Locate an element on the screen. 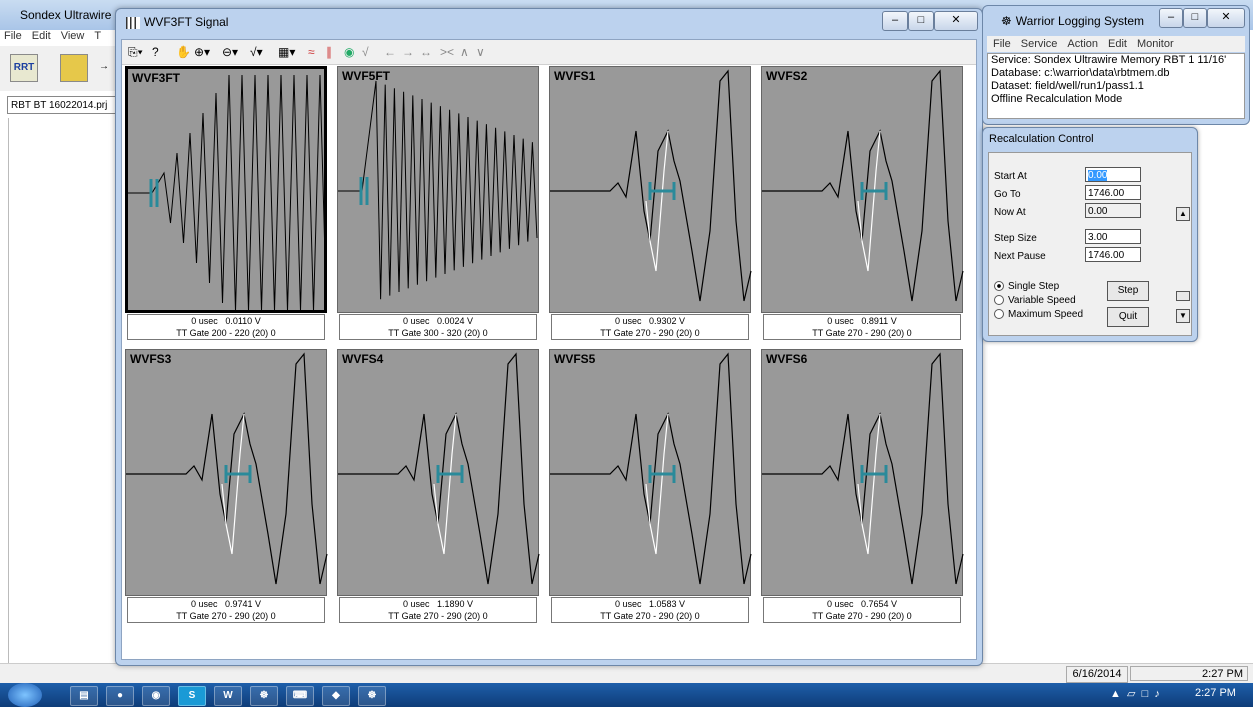 The image size is (1253, 707). sondex-icon: ◆ is located at coordinates (336, 696).